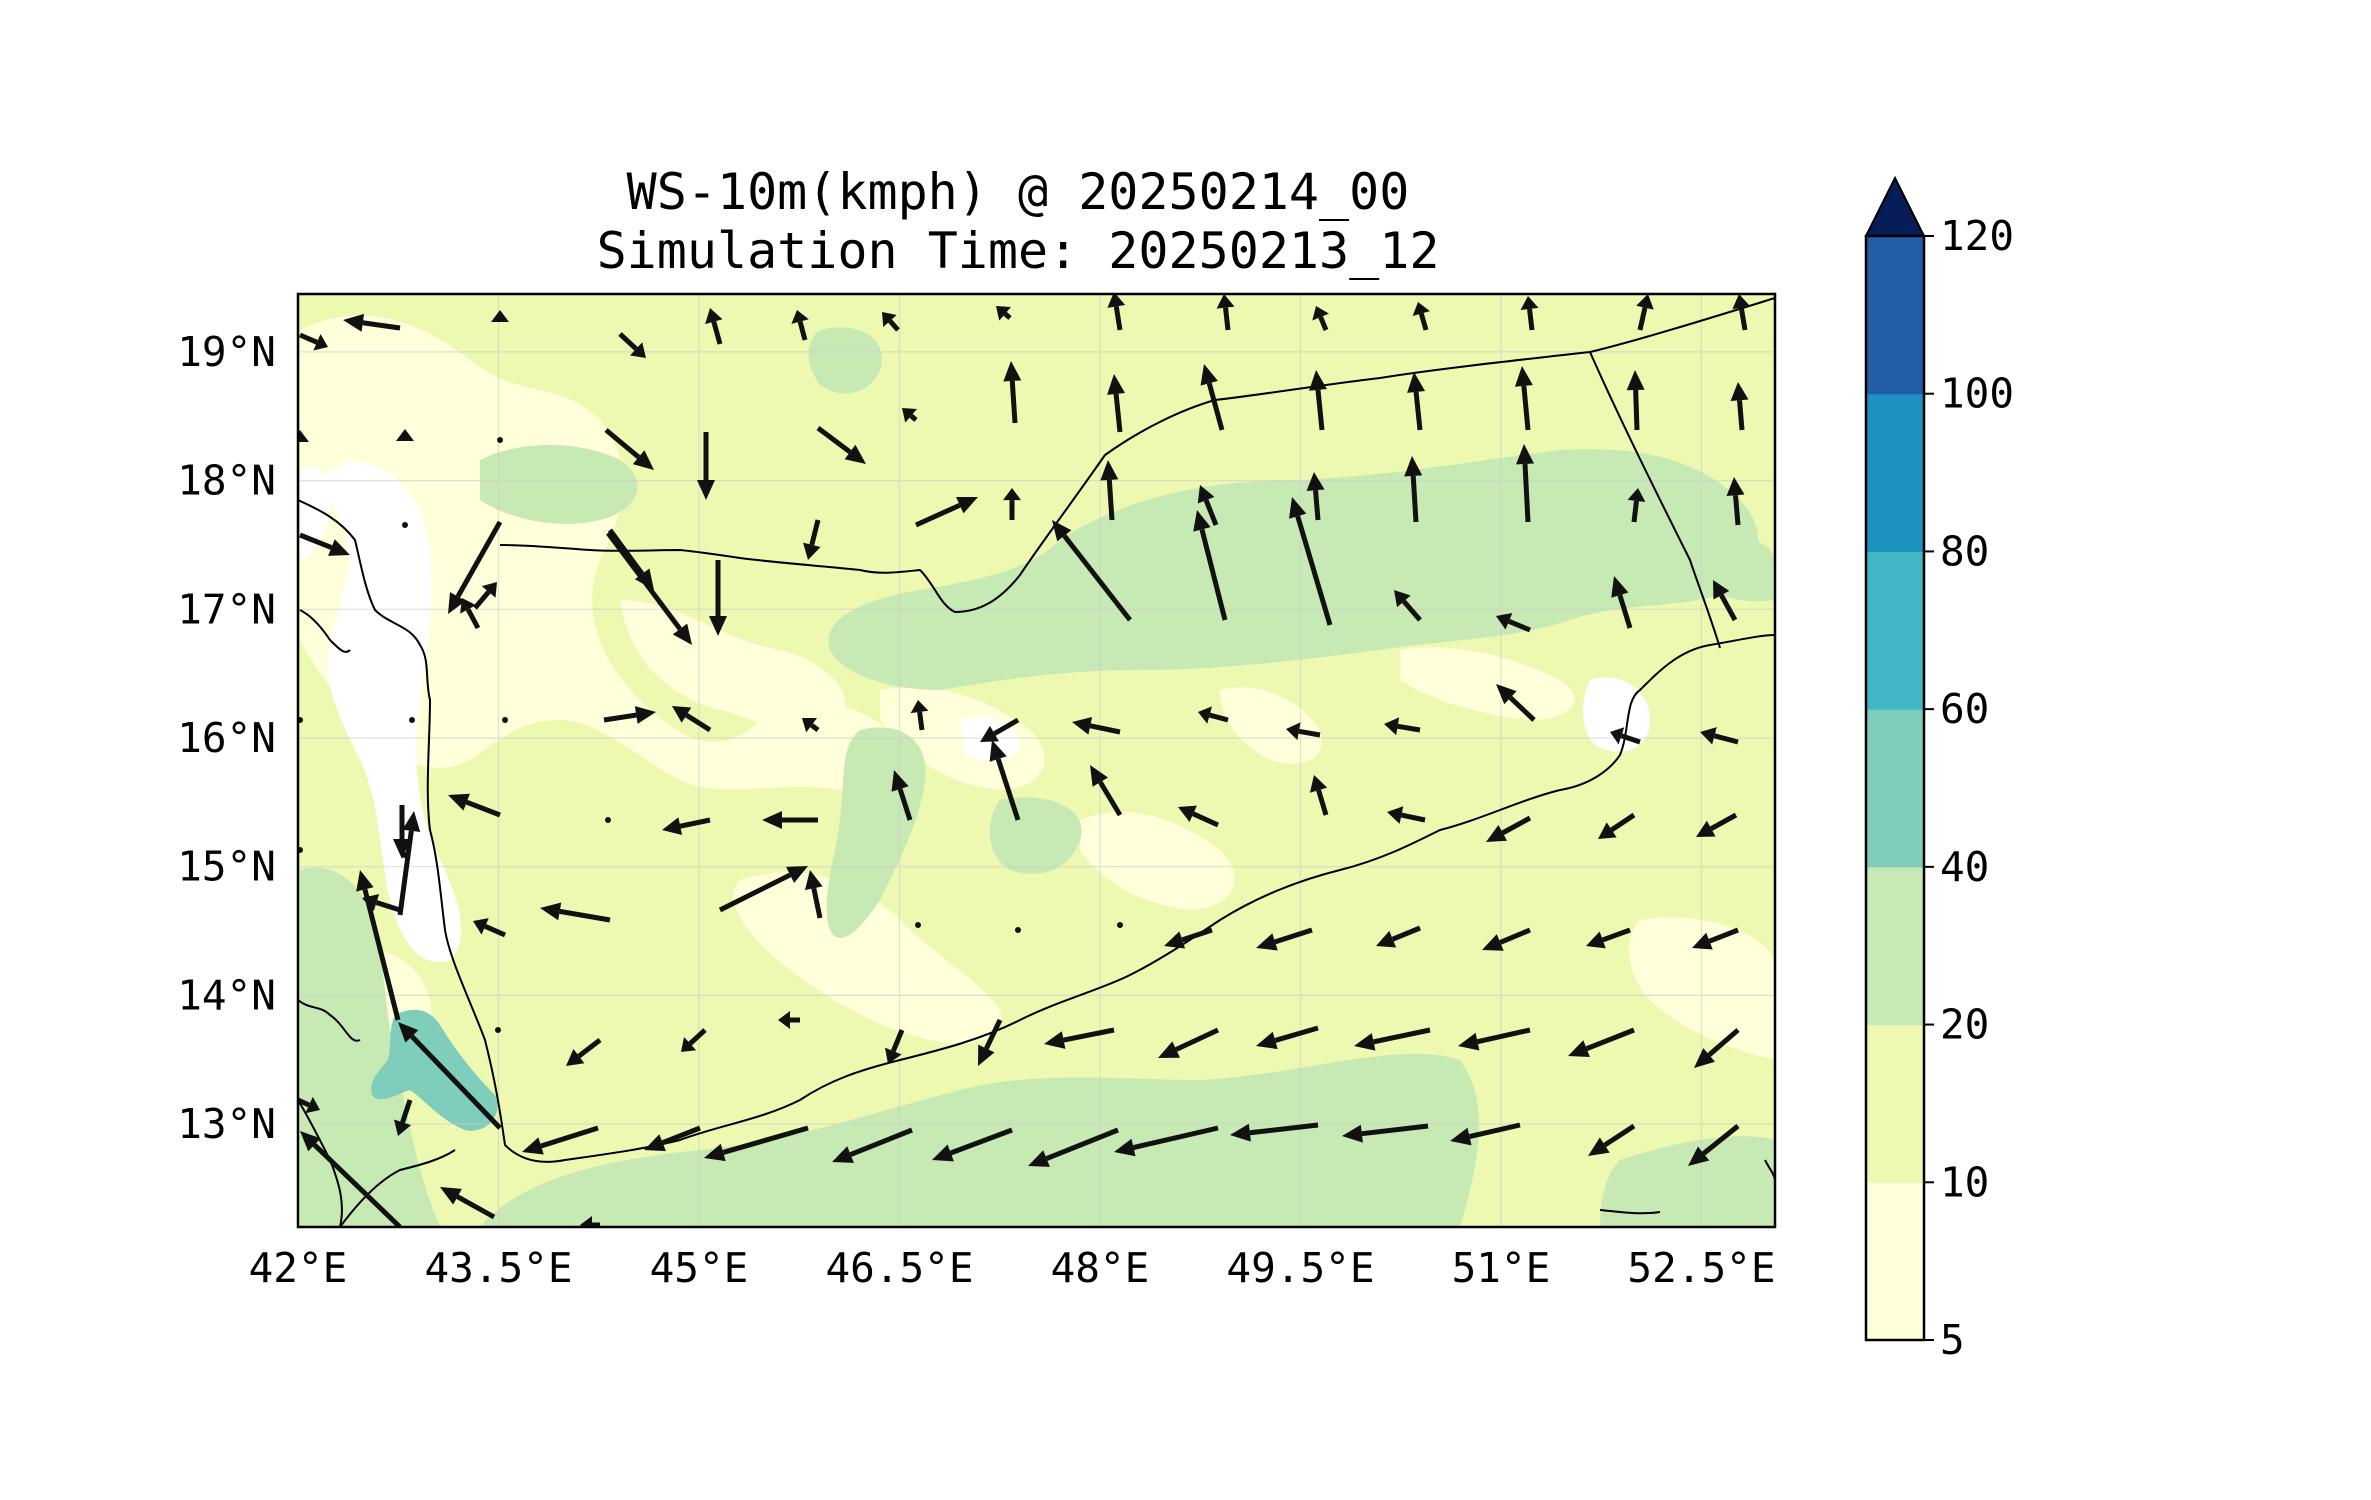 This screenshot has width=2371, height=1500. I want to click on colorbar-frame, so click(1895, 788).